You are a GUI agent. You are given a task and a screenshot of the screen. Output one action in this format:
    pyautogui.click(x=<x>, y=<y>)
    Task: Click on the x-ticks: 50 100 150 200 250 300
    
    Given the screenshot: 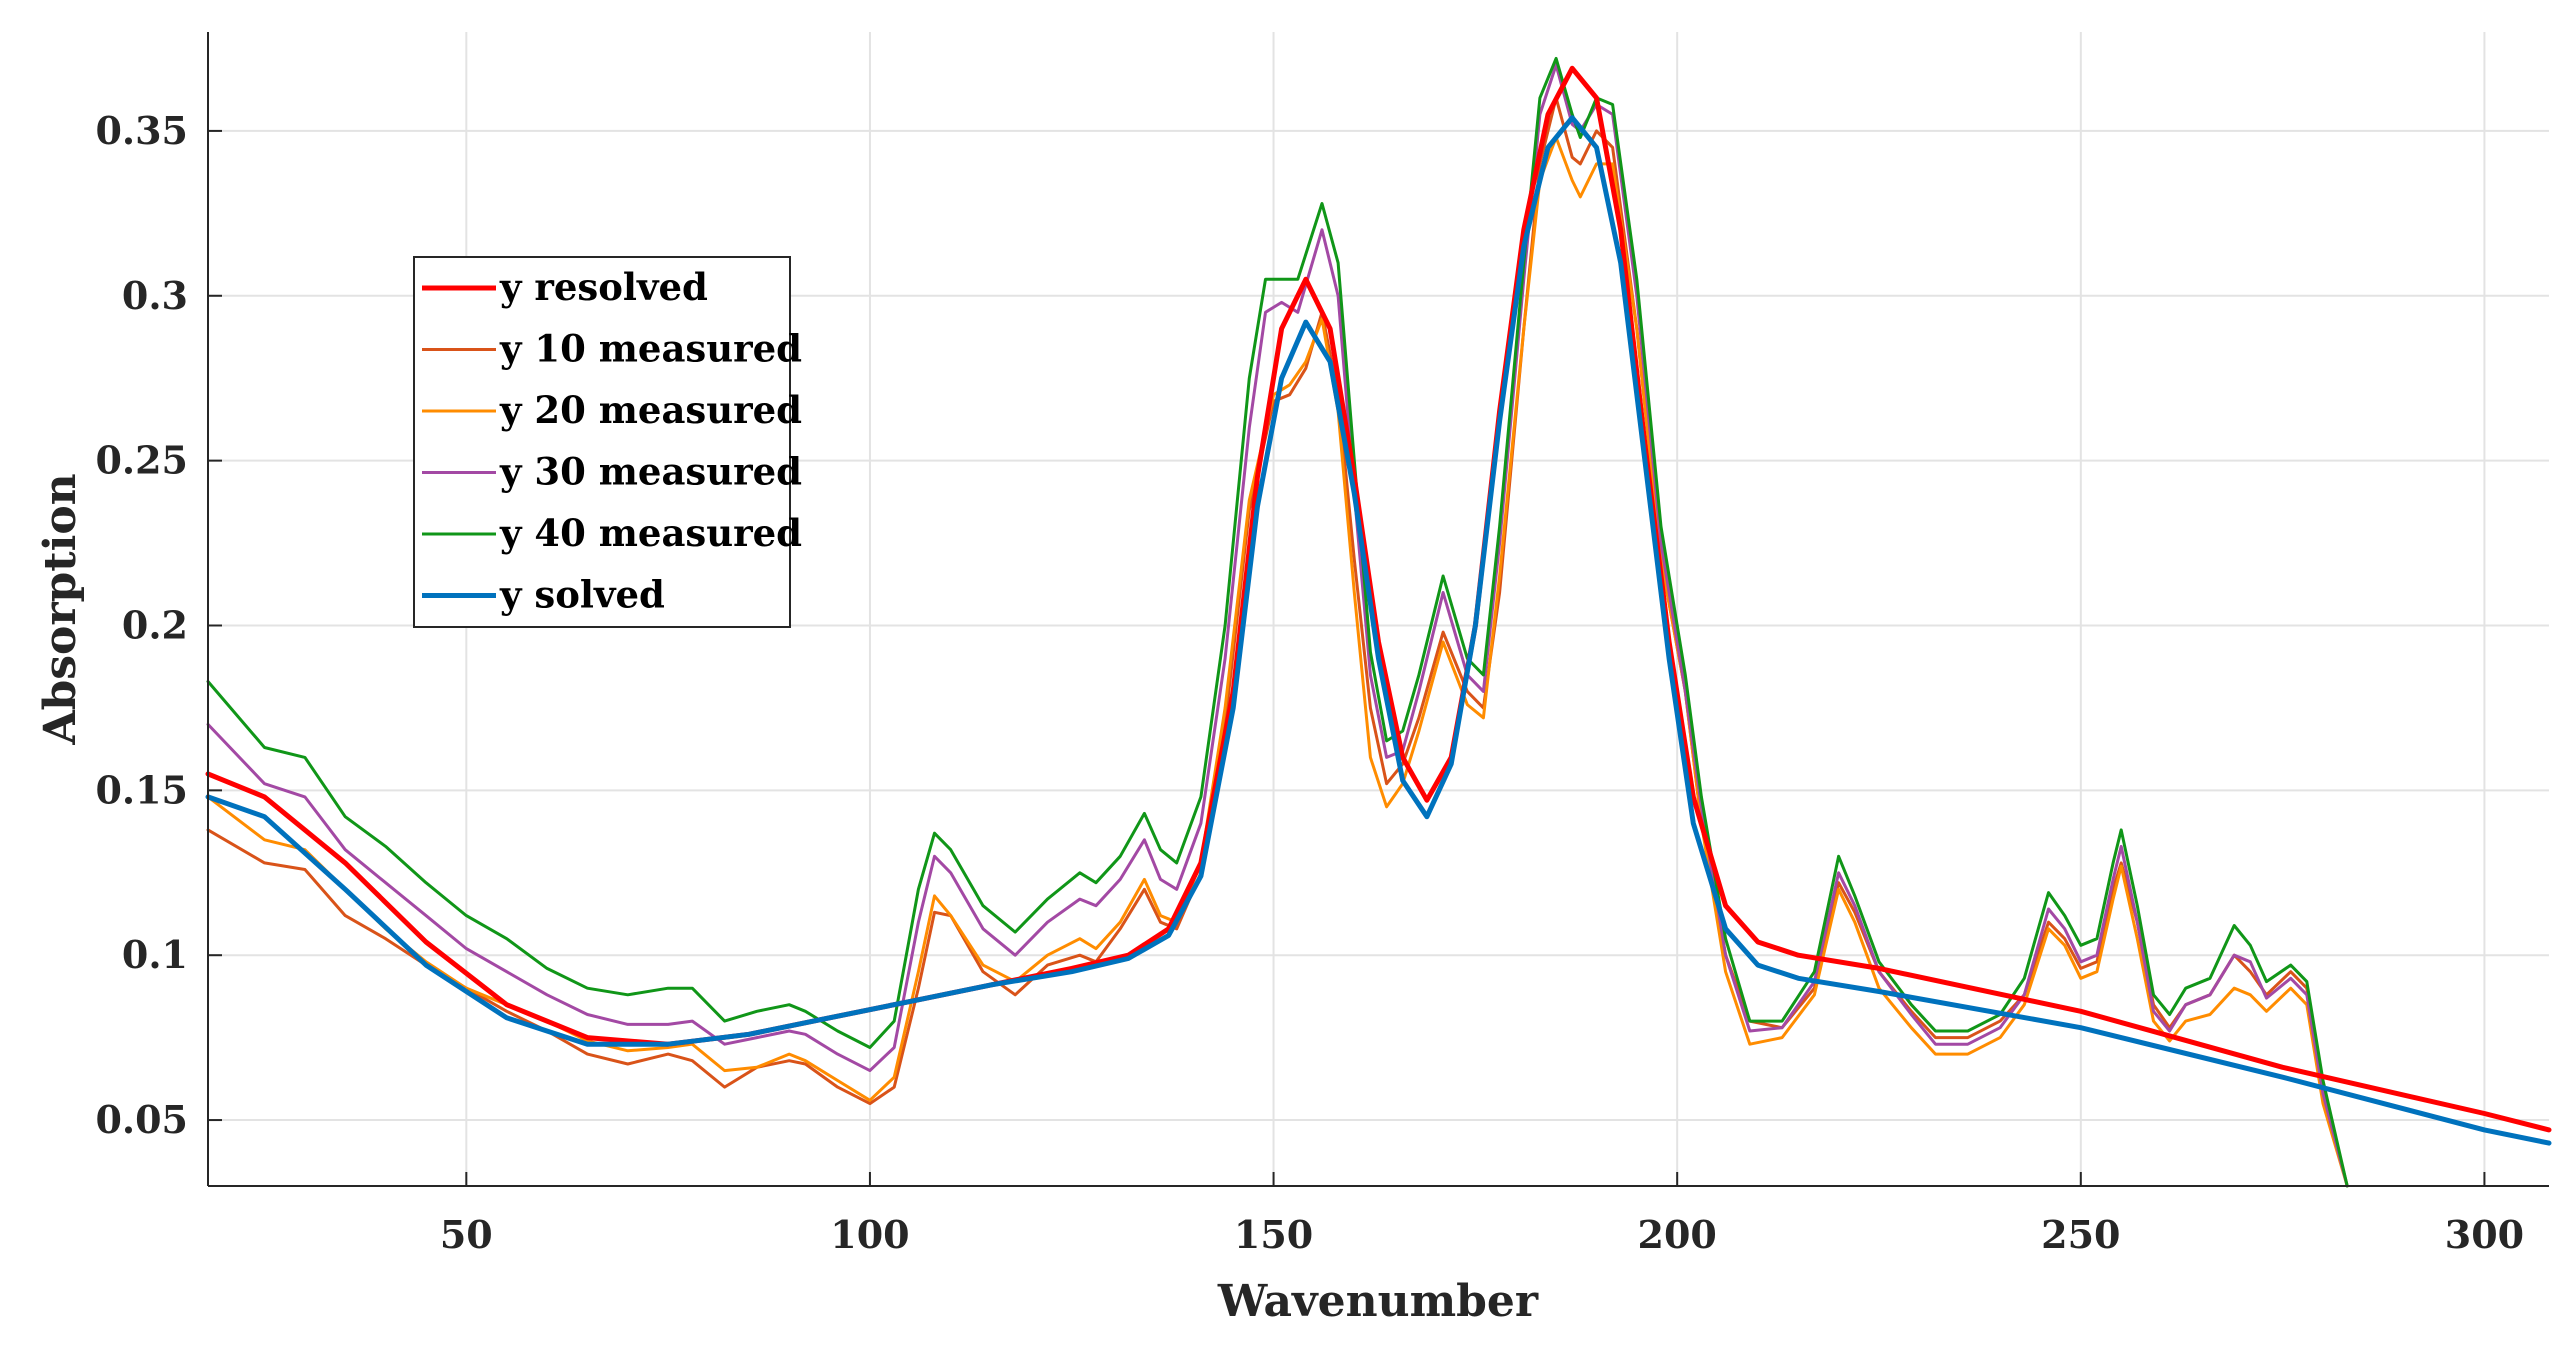 What is the action you would take?
    pyautogui.click(x=1482, y=1214)
    